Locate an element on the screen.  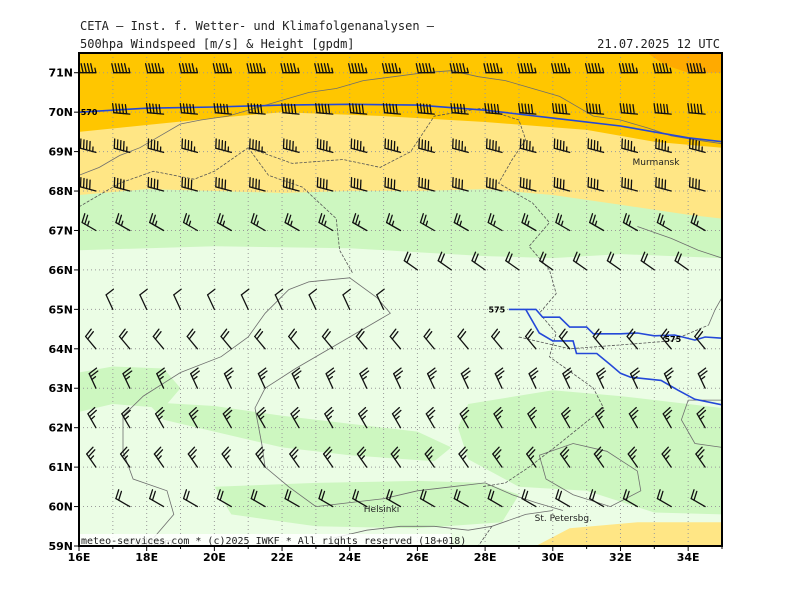
lon-tick-label: 22E is located at coordinates (282, 557).